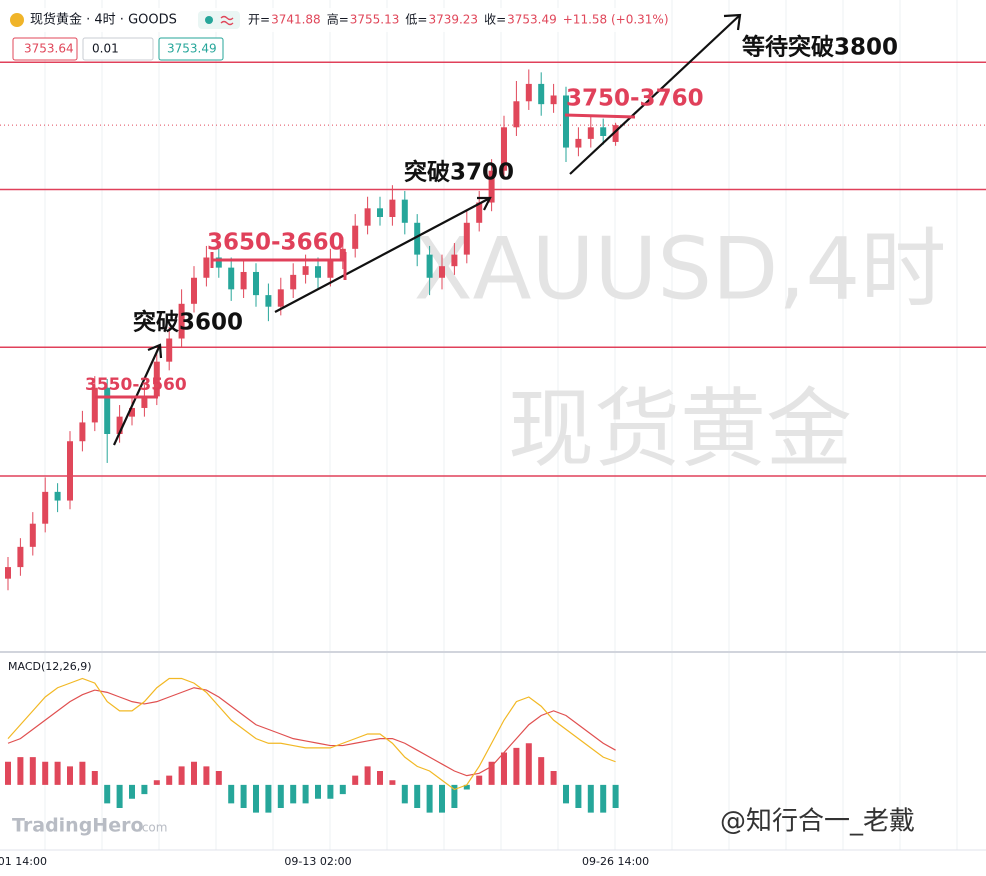 The image size is (986, 876). What do you see at coordinates (152, 828) in the screenshot?
I see `brand-suffix: .com` at bounding box center [152, 828].